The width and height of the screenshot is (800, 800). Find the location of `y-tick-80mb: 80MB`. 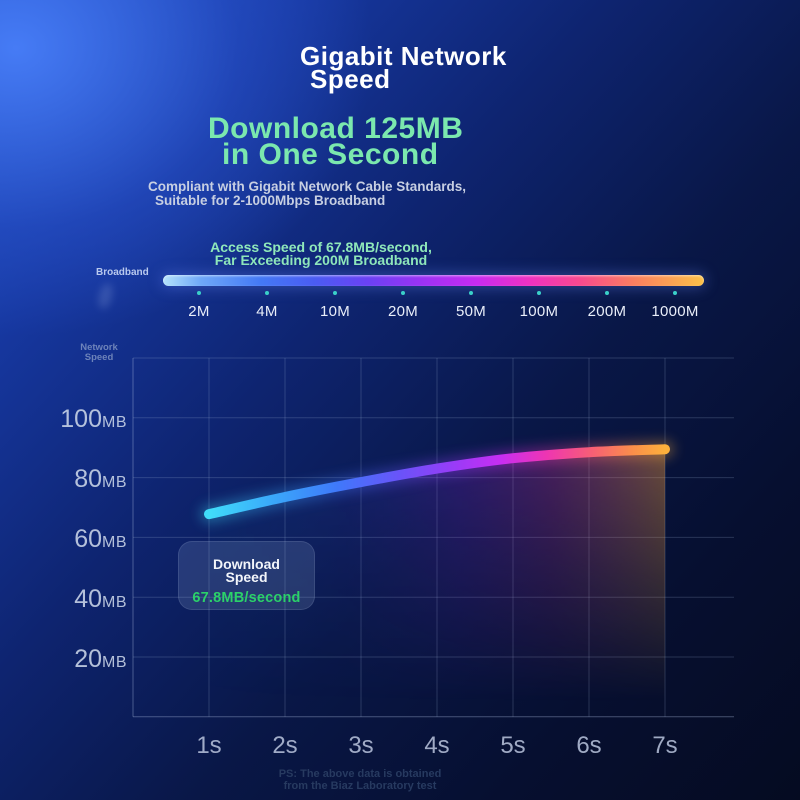

y-tick-80mb: 80MB is located at coordinates (100, 479).